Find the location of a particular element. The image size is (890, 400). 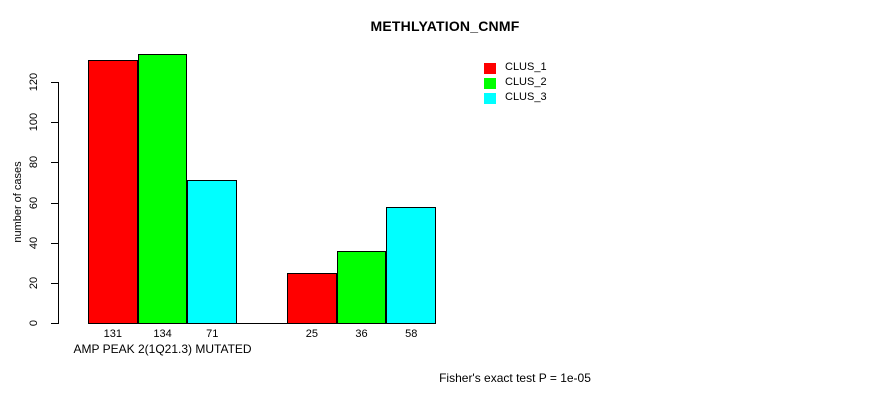

x-axis-group-label: AMP PEAK 2(1Q21.3) MUTATED is located at coordinates (162, 349).